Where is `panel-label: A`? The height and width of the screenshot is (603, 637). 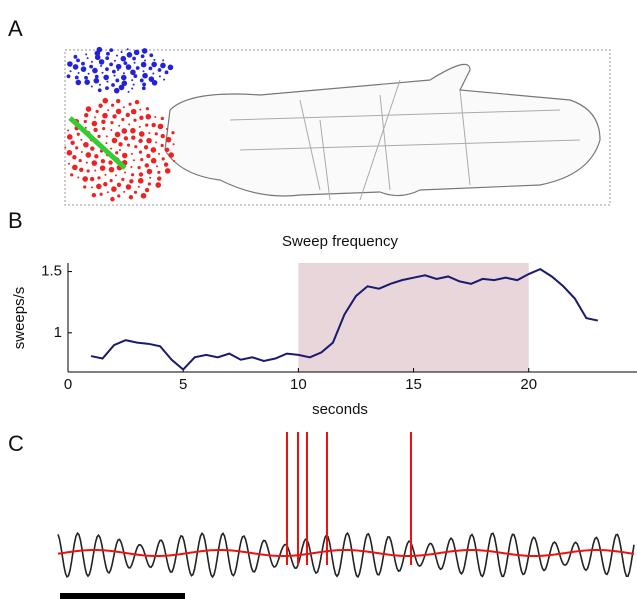 panel-label: A is located at coordinates (15, 28).